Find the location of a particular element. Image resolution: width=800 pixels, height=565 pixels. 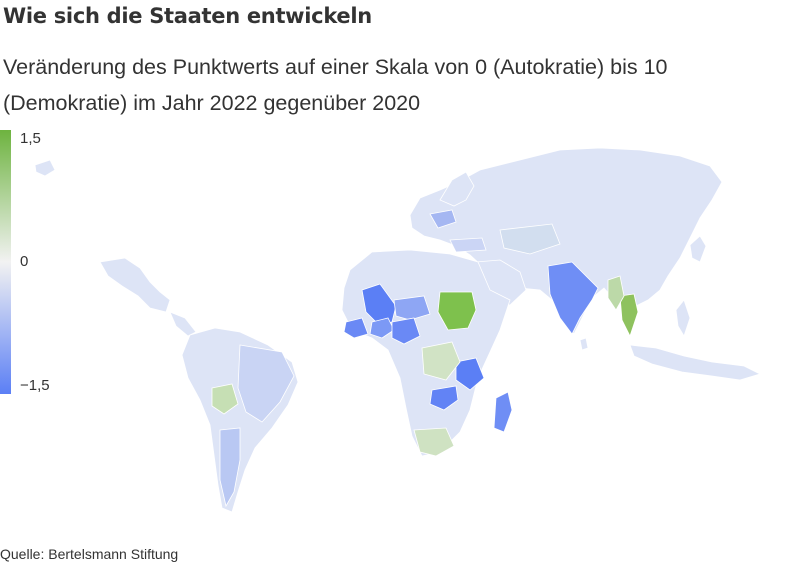

region-nigeria is located at coordinates (406, 331).